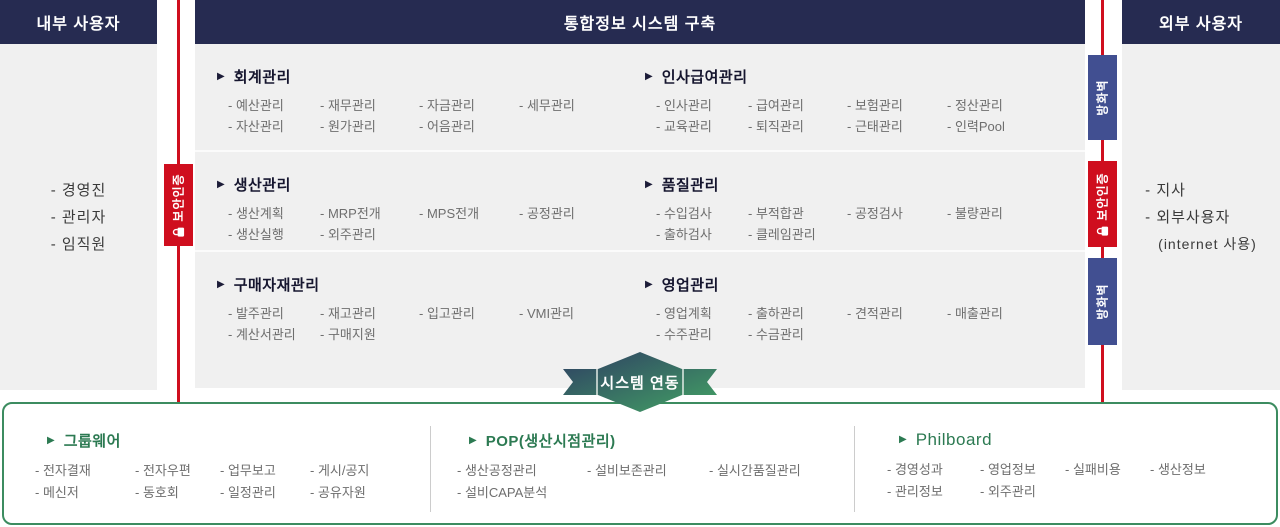 This screenshot has height=527, width=1280. I want to click on module-item: - 외주관리, so click(348, 234).